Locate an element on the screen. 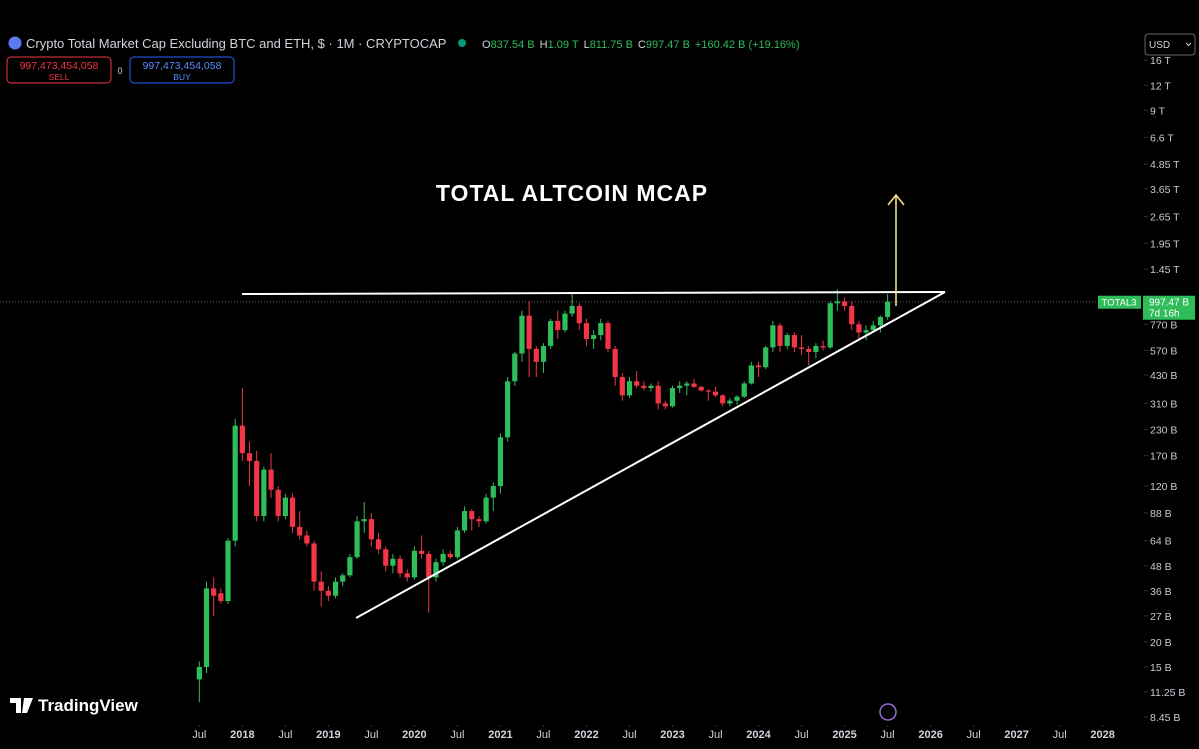  y-tick-label: 12 T is located at coordinates (1160, 86).